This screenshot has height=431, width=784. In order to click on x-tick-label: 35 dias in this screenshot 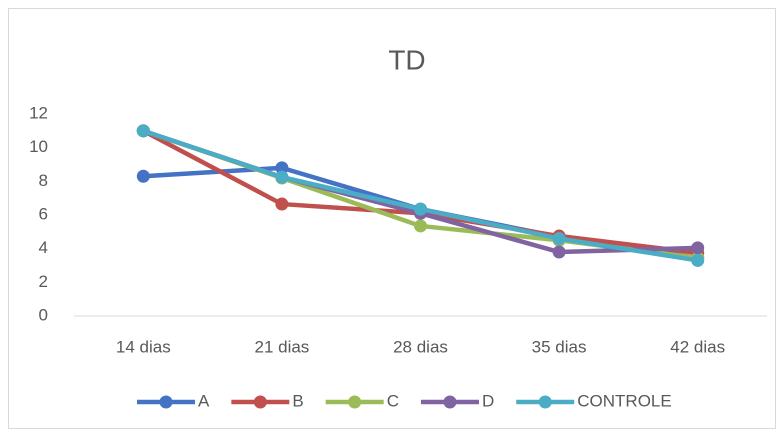, I will do `click(559, 346)`.